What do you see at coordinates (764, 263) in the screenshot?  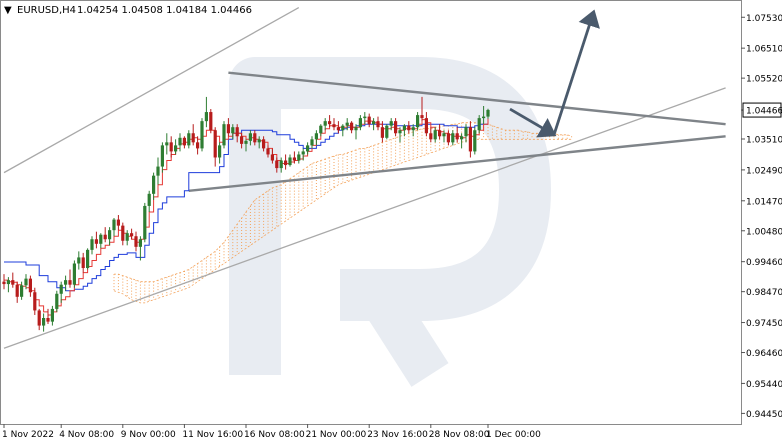 I see `y-tick-label: 0.99460` at bounding box center [764, 263].